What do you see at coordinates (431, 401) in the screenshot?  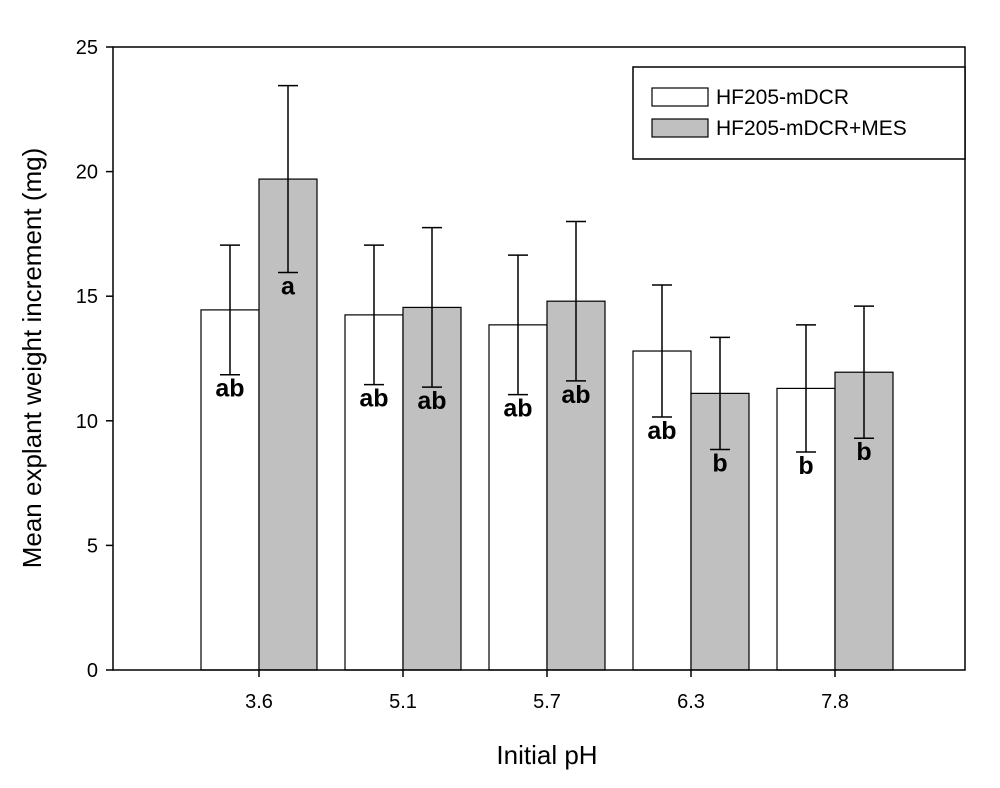 I see `significance-label-series-2-ph-5.1: ab` at bounding box center [431, 401].